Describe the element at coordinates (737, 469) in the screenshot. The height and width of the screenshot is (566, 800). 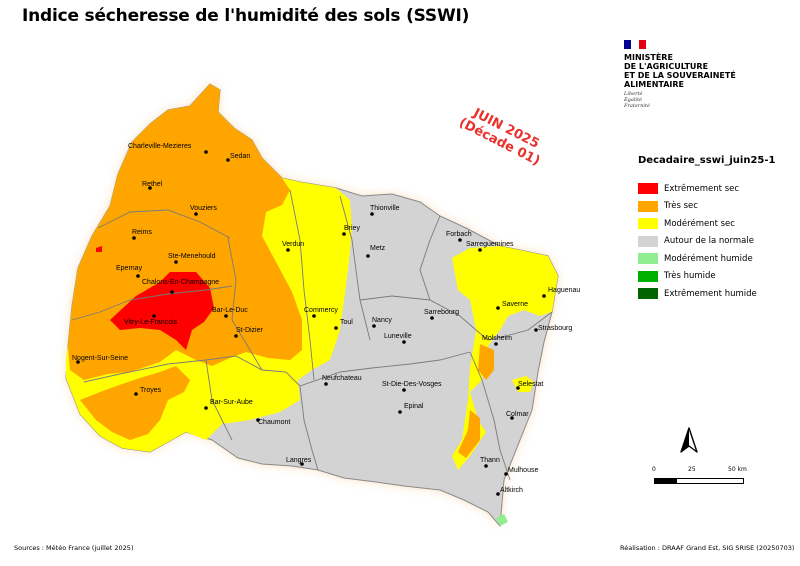
I see `scale-label: 50 km` at that location.